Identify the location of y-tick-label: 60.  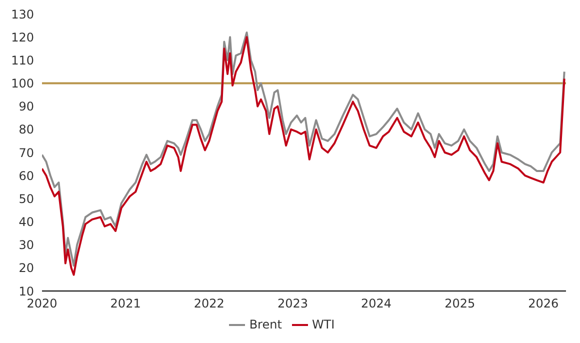
(26, 175).